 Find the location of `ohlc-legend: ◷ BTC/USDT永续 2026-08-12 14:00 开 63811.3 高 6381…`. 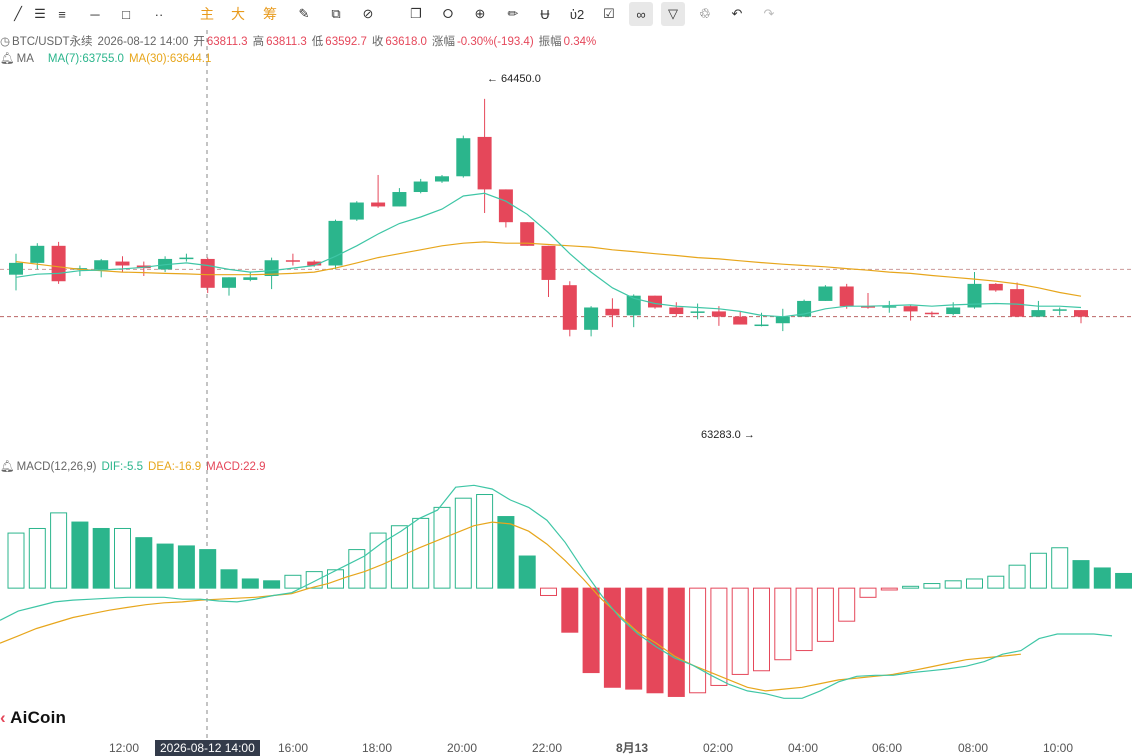

ohlc-legend: ◷ BTC/USDT永续 2026-08-12 14:00 开 63811.3 高 6381… is located at coordinates (300, 41).